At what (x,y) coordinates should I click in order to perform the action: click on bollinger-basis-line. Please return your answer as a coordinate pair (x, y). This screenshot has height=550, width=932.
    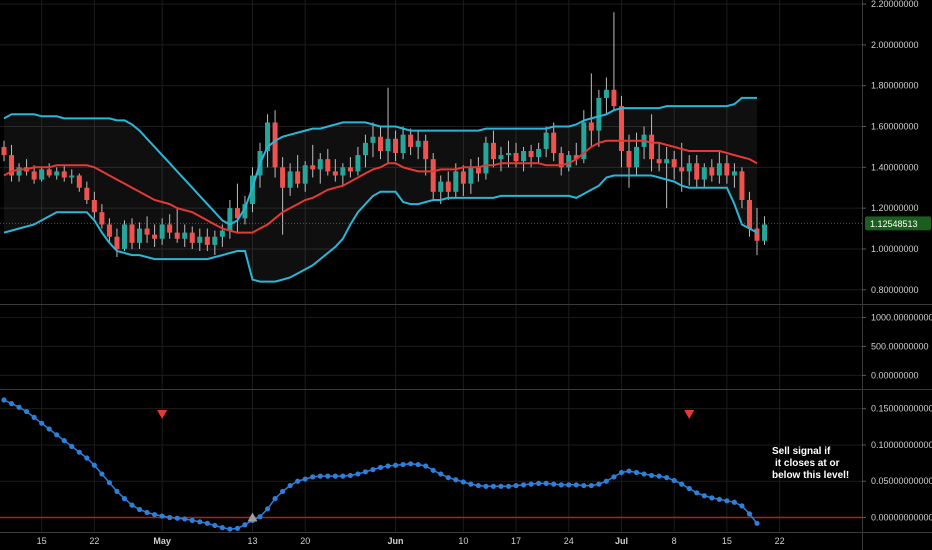
    Looking at the image, I should click on (380, 186).